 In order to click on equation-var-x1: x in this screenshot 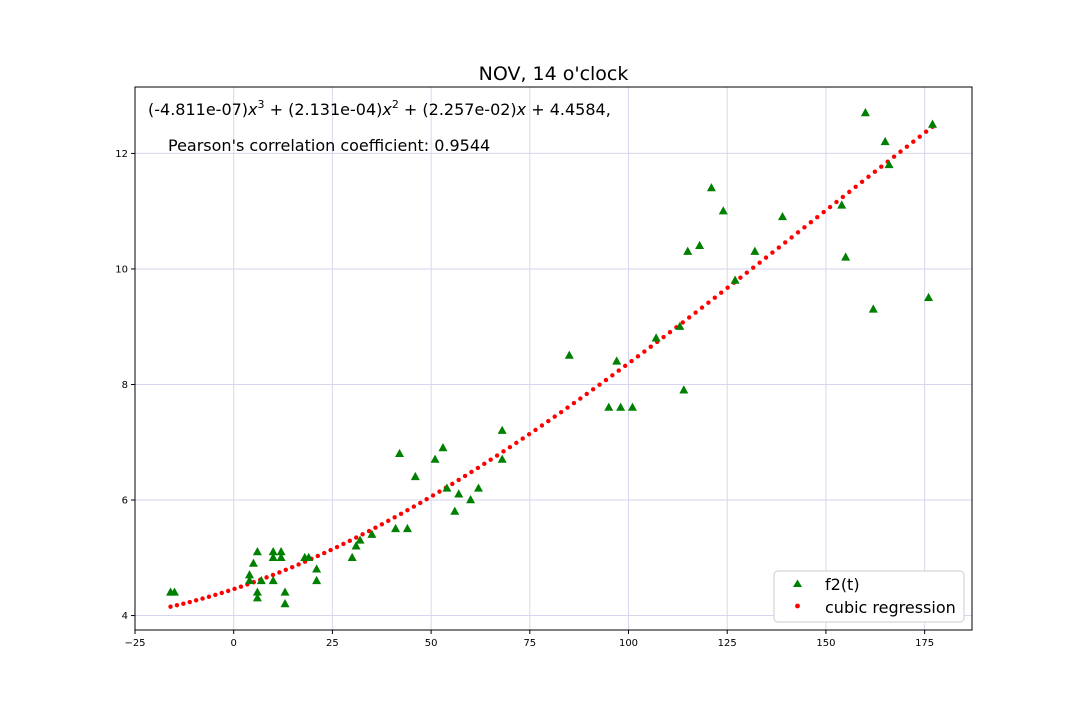, I will do `click(521, 109)`.